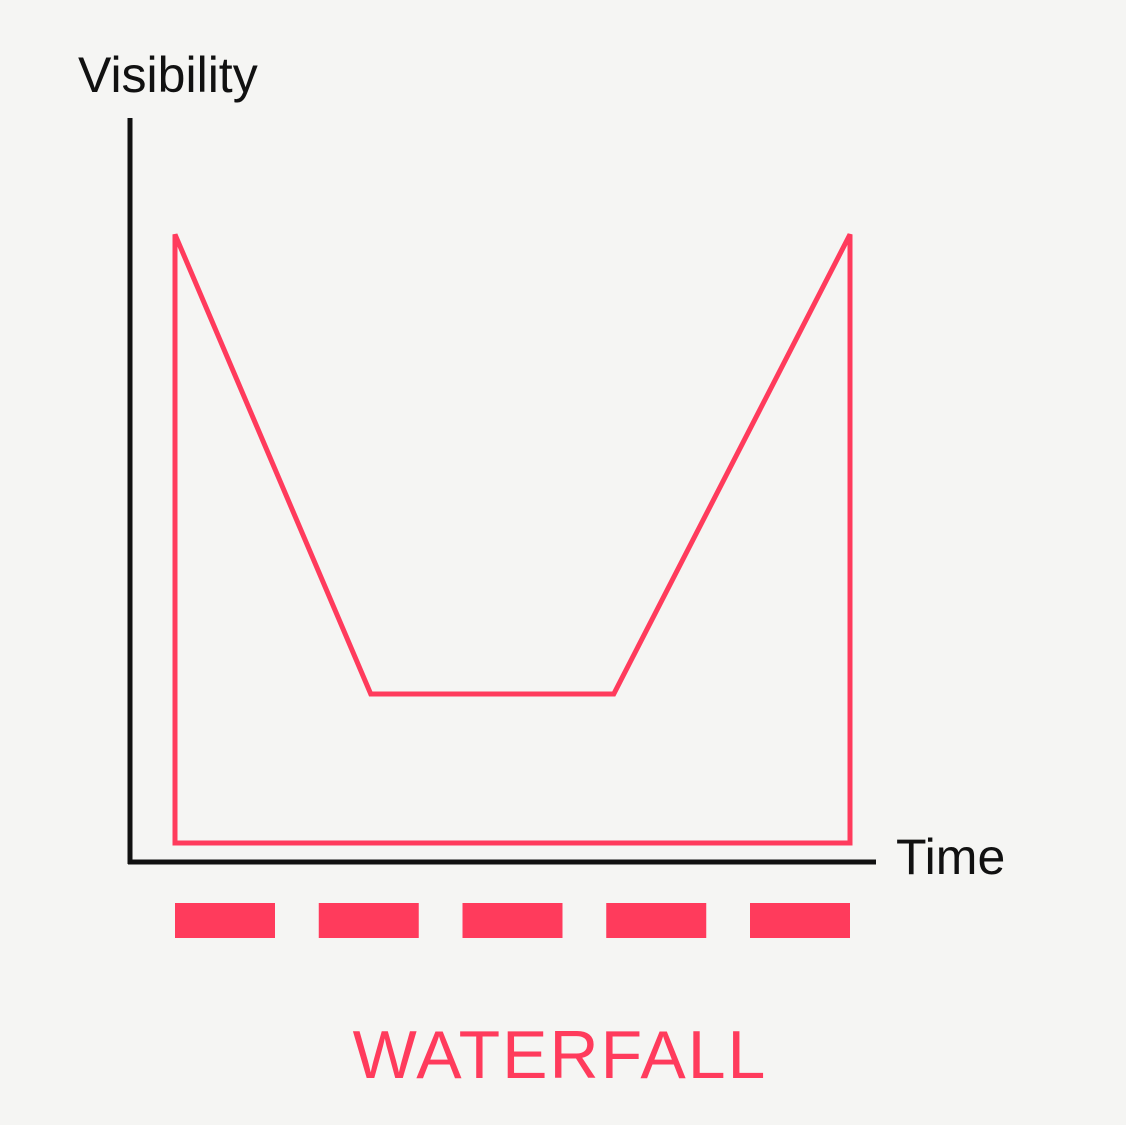  What do you see at coordinates (950, 857) in the screenshot?
I see `x-axis-label: Time` at bounding box center [950, 857].